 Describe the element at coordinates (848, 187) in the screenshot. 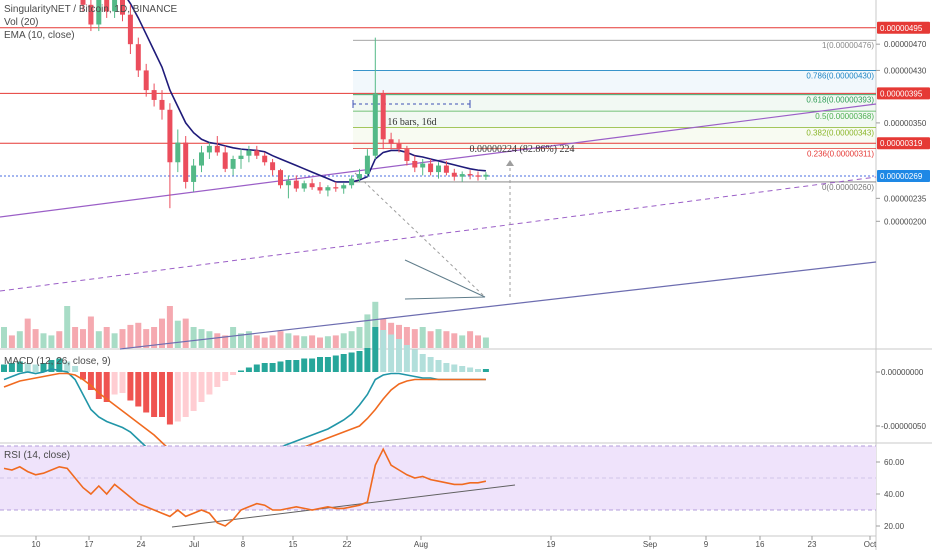

I see `fib-level-label: 0(0.00000260)` at that location.